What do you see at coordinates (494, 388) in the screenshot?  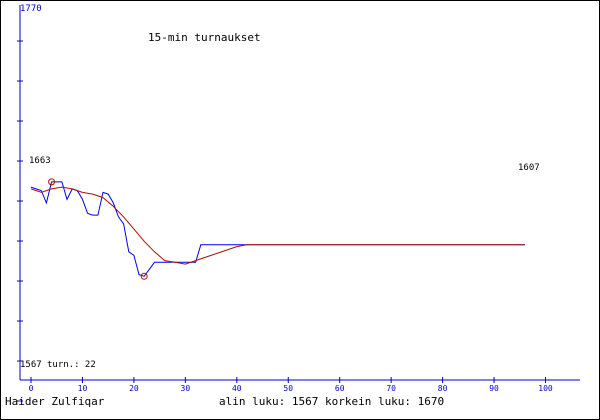 I see `x-tick-label: 90` at bounding box center [494, 388].